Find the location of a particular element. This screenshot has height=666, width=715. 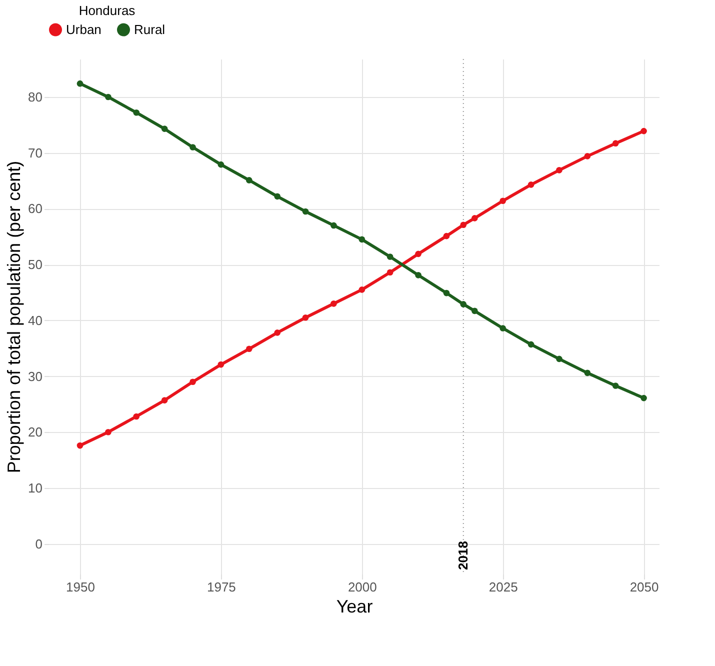

y-tick-label: 0 is located at coordinates (38, 544).